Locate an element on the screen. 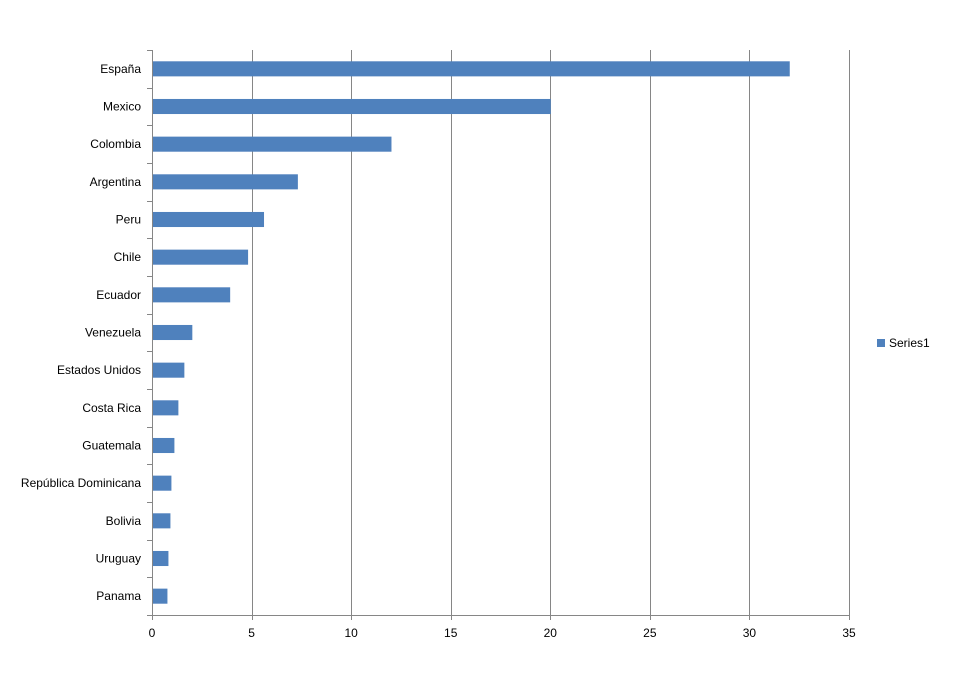 The height and width of the screenshot is (675, 960). bar-espa-a is located at coordinates (471, 69).